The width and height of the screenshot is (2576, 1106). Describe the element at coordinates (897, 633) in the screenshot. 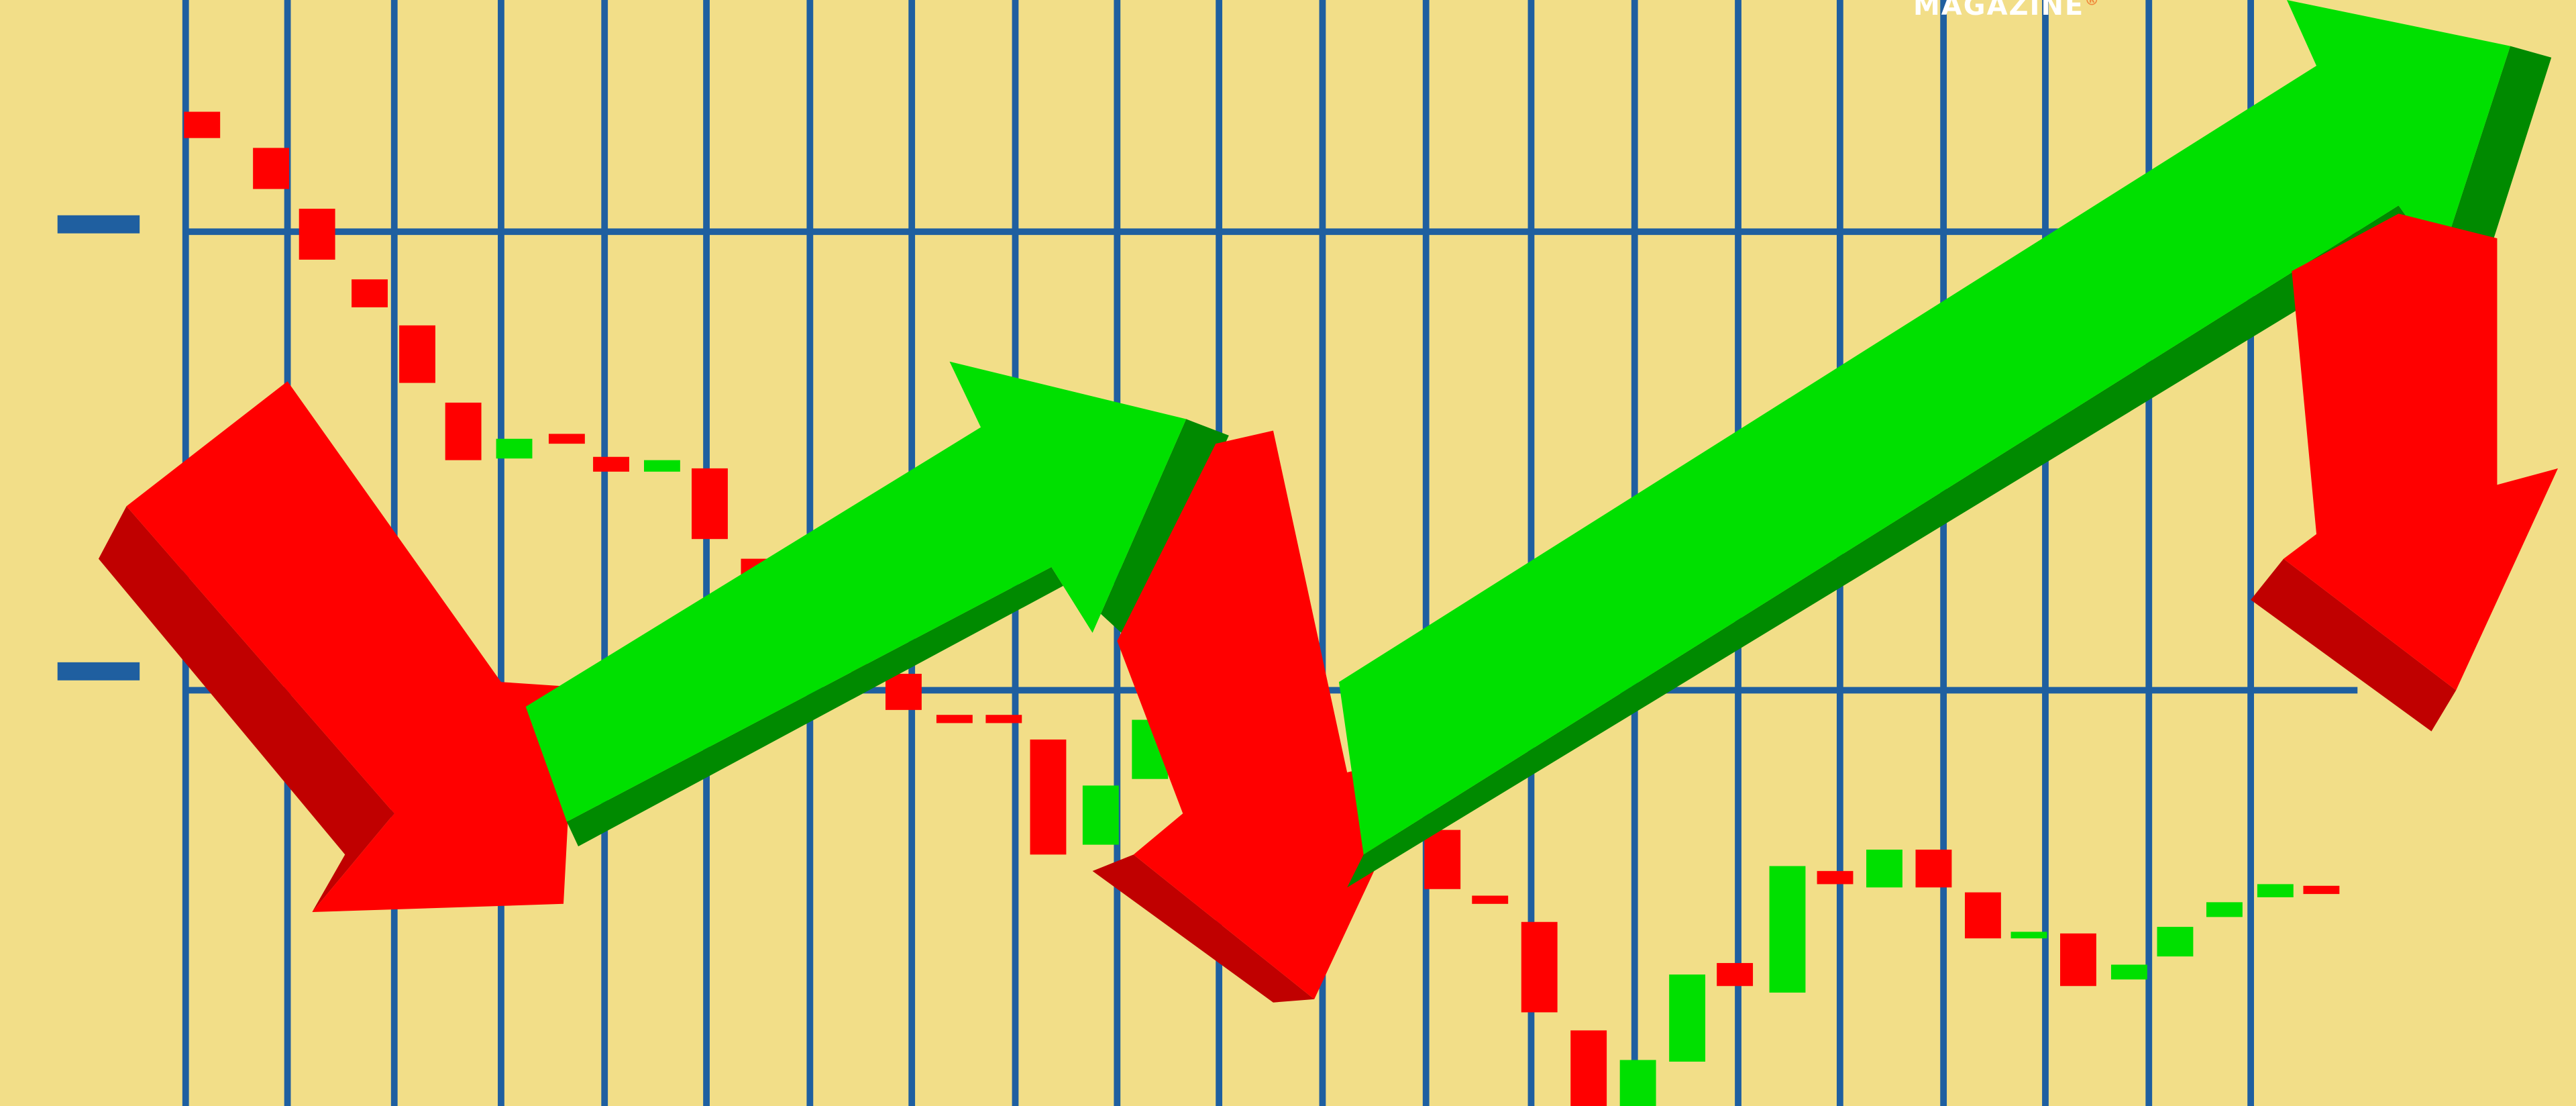

I see `arrow-up-shadow` at that location.